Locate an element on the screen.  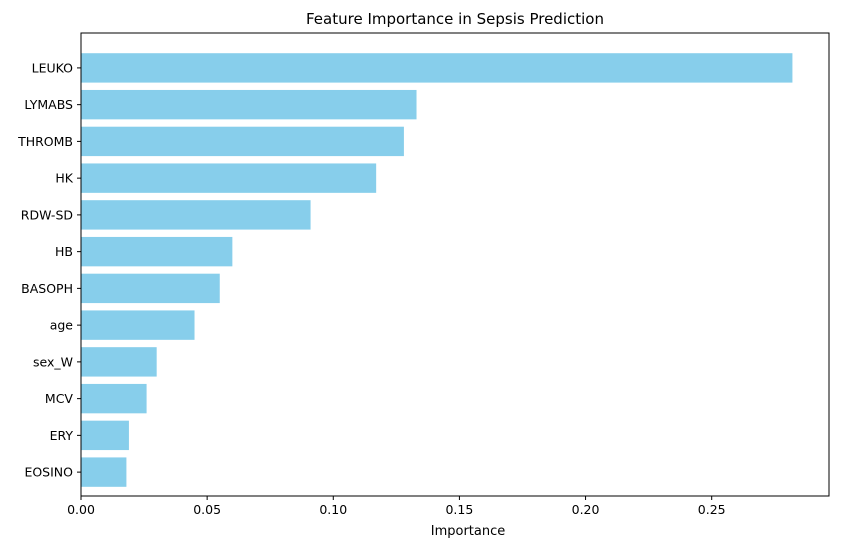
y-tick-label: HB is located at coordinates (64, 251).